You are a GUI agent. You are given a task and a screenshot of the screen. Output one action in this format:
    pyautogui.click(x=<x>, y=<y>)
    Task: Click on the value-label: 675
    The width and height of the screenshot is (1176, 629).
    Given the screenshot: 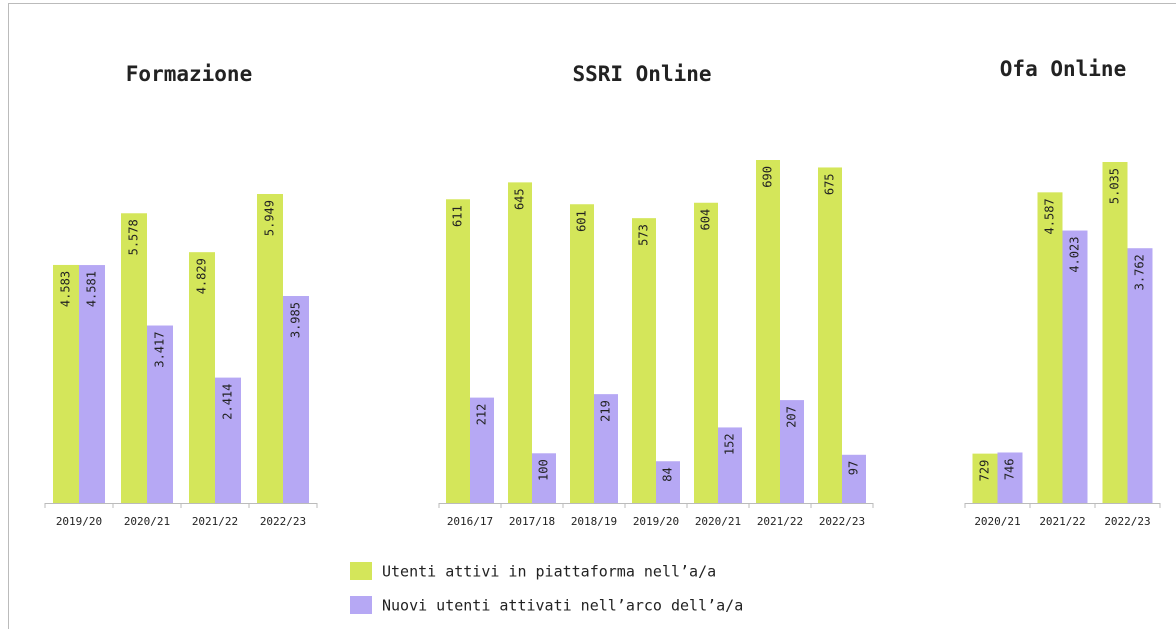 What is the action you would take?
    pyautogui.click(x=830, y=184)
    